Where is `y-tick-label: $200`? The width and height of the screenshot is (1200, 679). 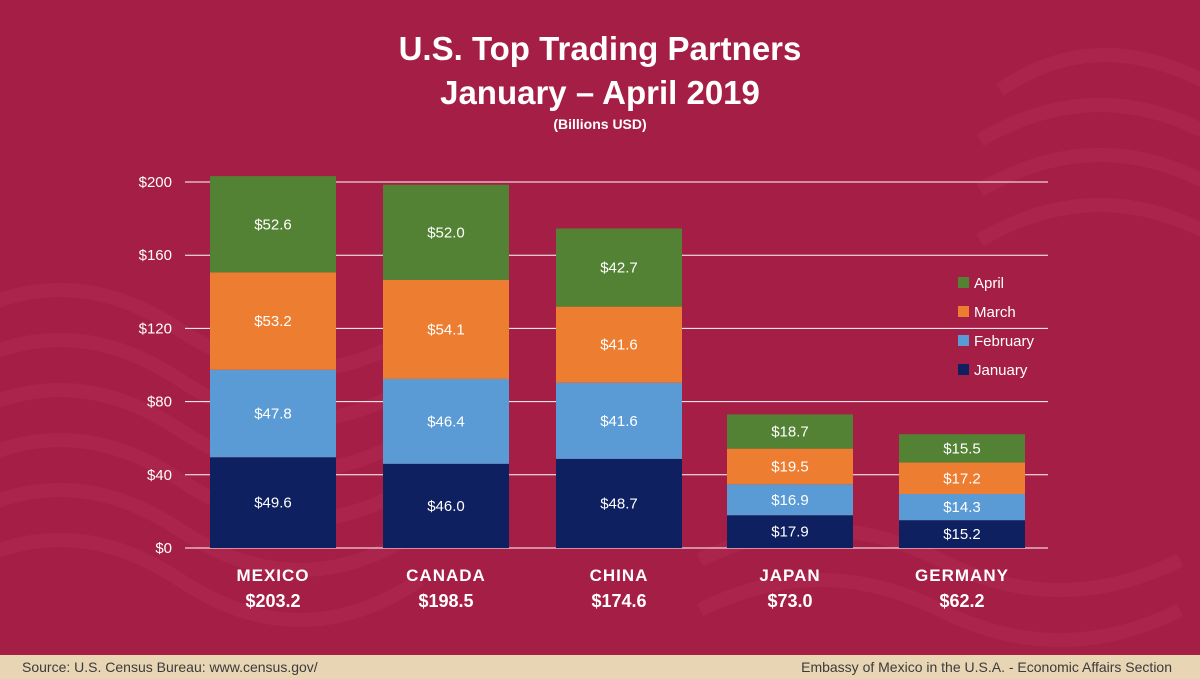 y-tick-label: $200 is located at coordinates (155, 182).